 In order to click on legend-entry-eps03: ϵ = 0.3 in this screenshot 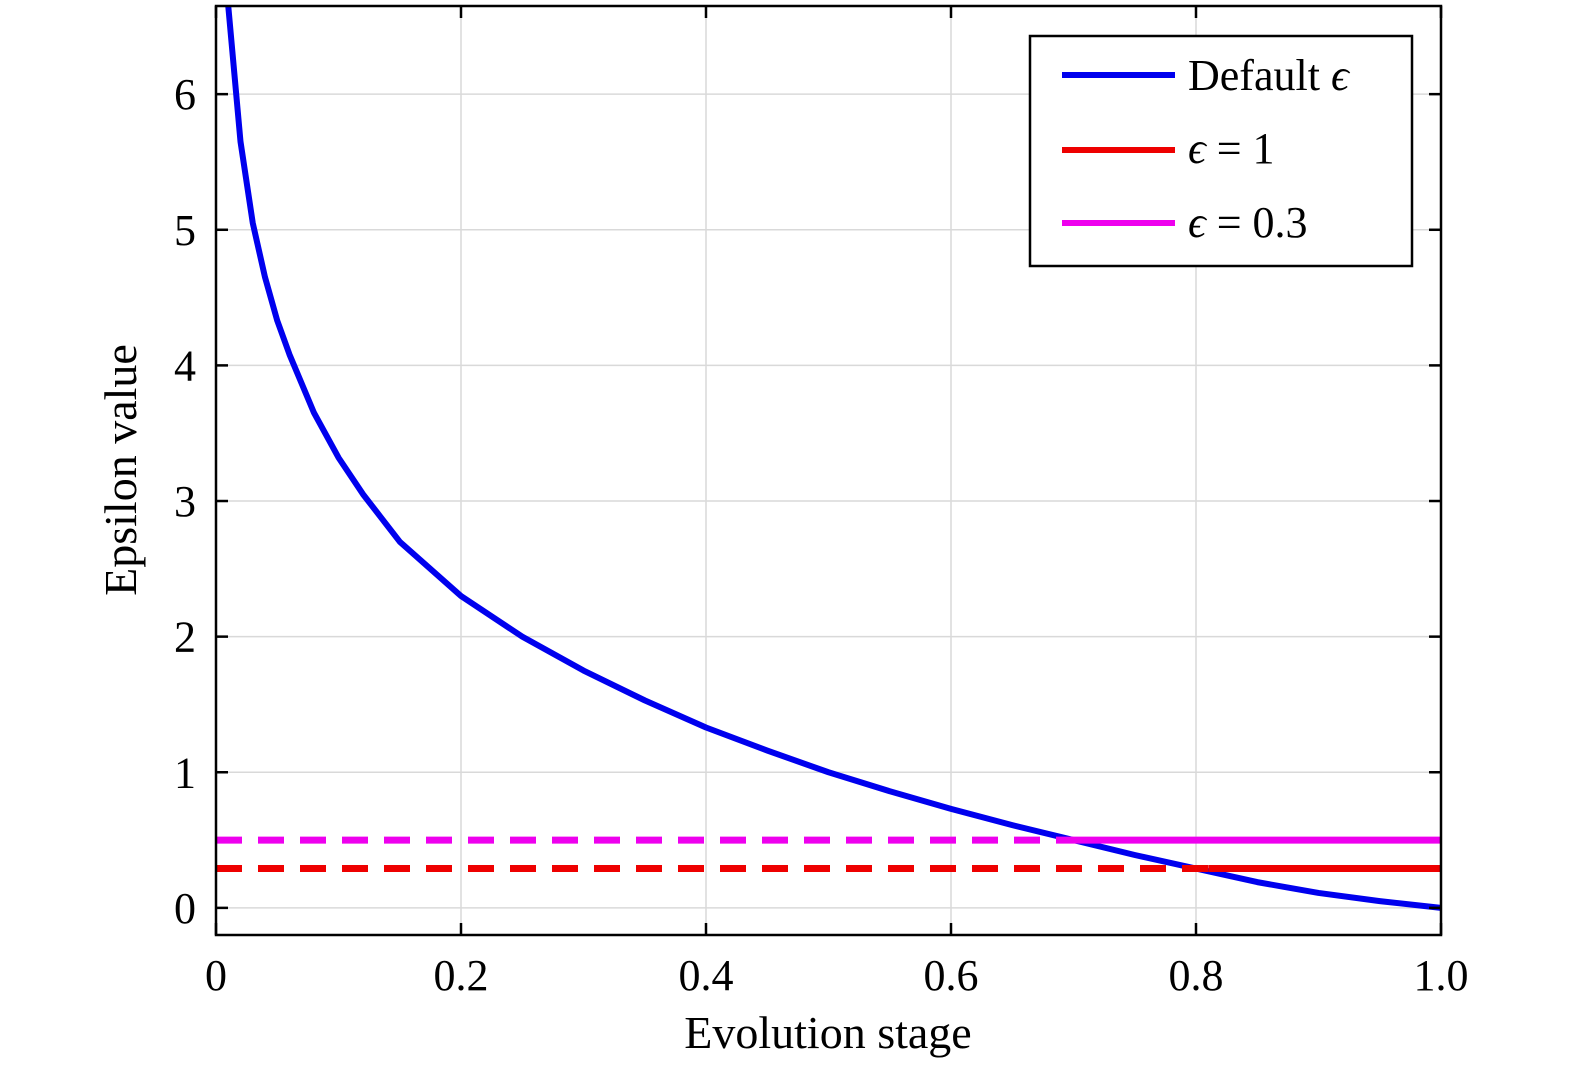, I will do `click(1248, 222)`.